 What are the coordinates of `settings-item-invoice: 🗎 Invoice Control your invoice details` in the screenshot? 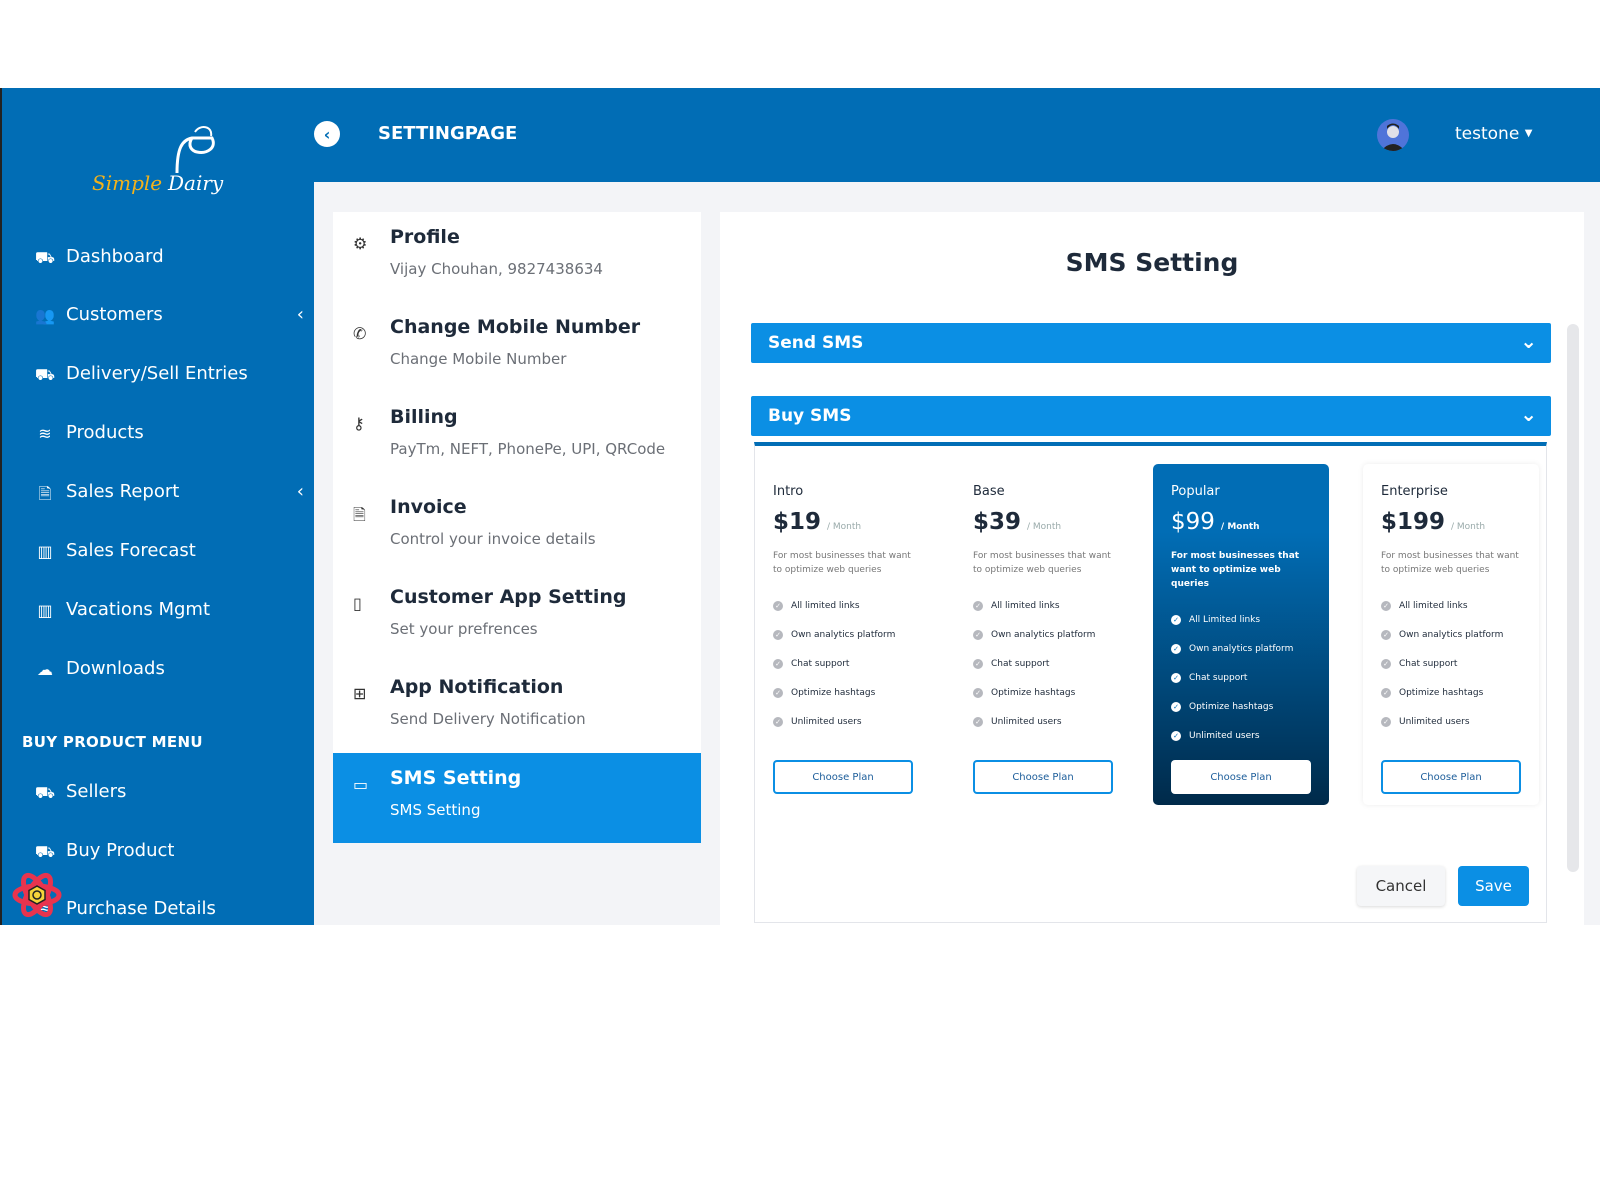 It's located at (517, 527).